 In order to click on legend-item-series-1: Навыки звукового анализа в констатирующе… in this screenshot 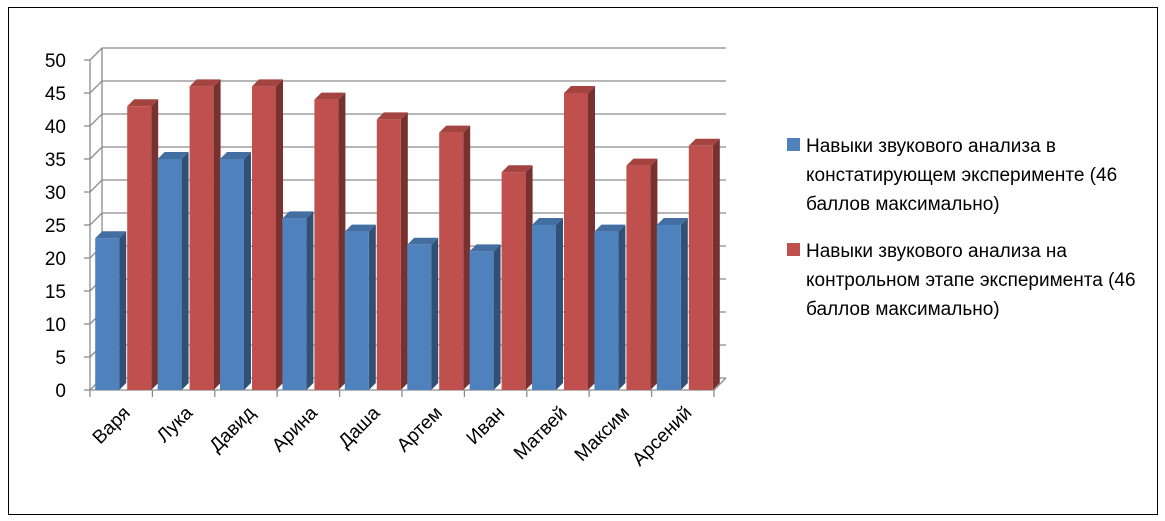, I will do `click(972, 175)`.